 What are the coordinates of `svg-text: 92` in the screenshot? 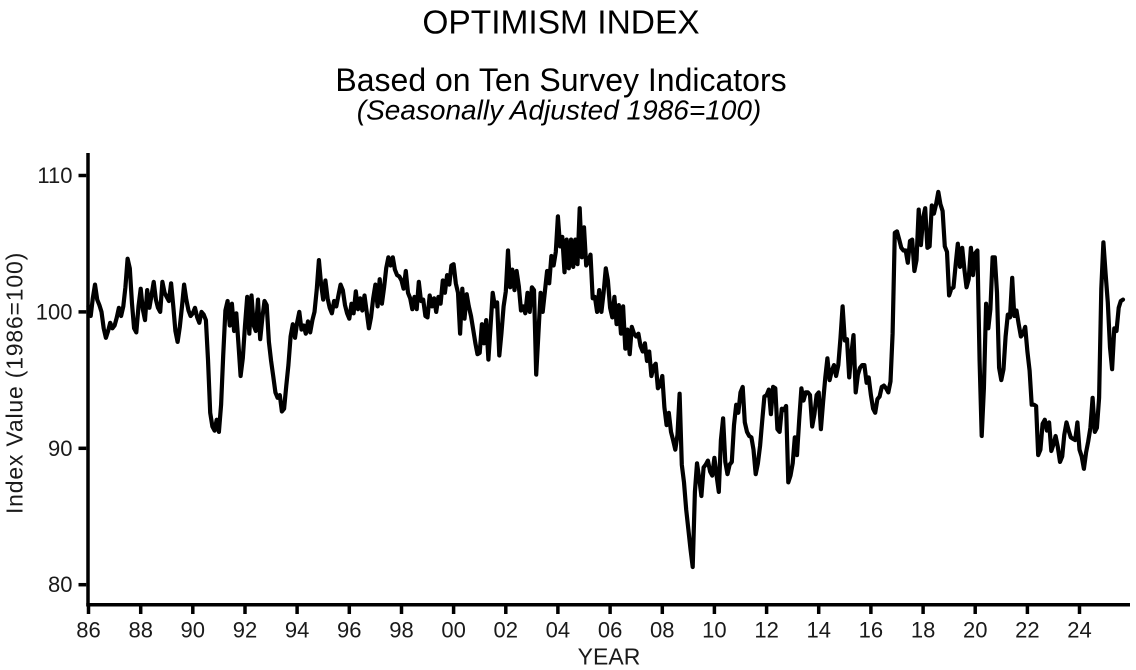 It's located at (245, 630).